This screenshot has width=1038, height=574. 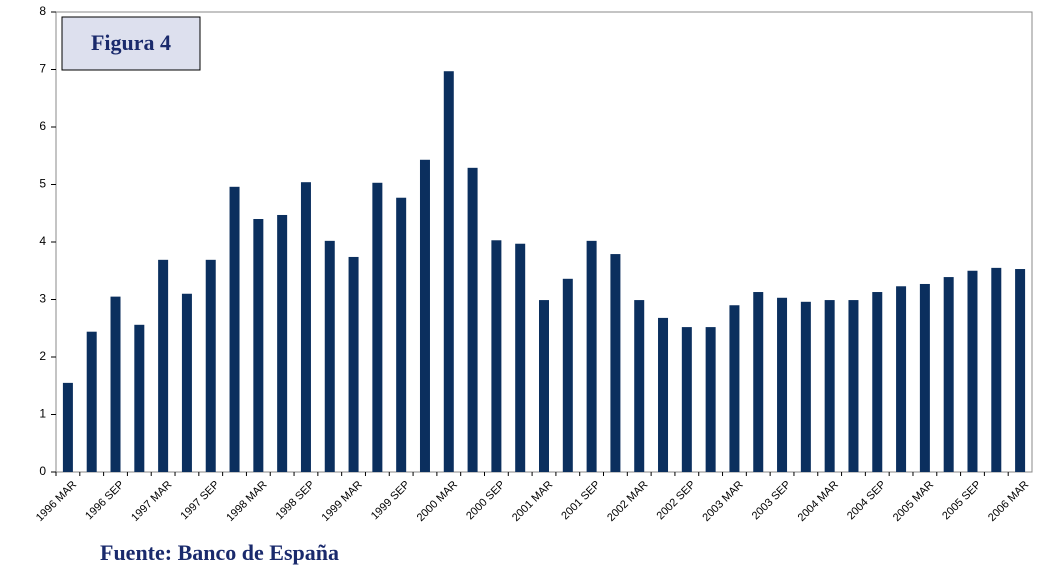 I want to click on x-tick-label: 1999 MAR, so click(x=342, y=501).